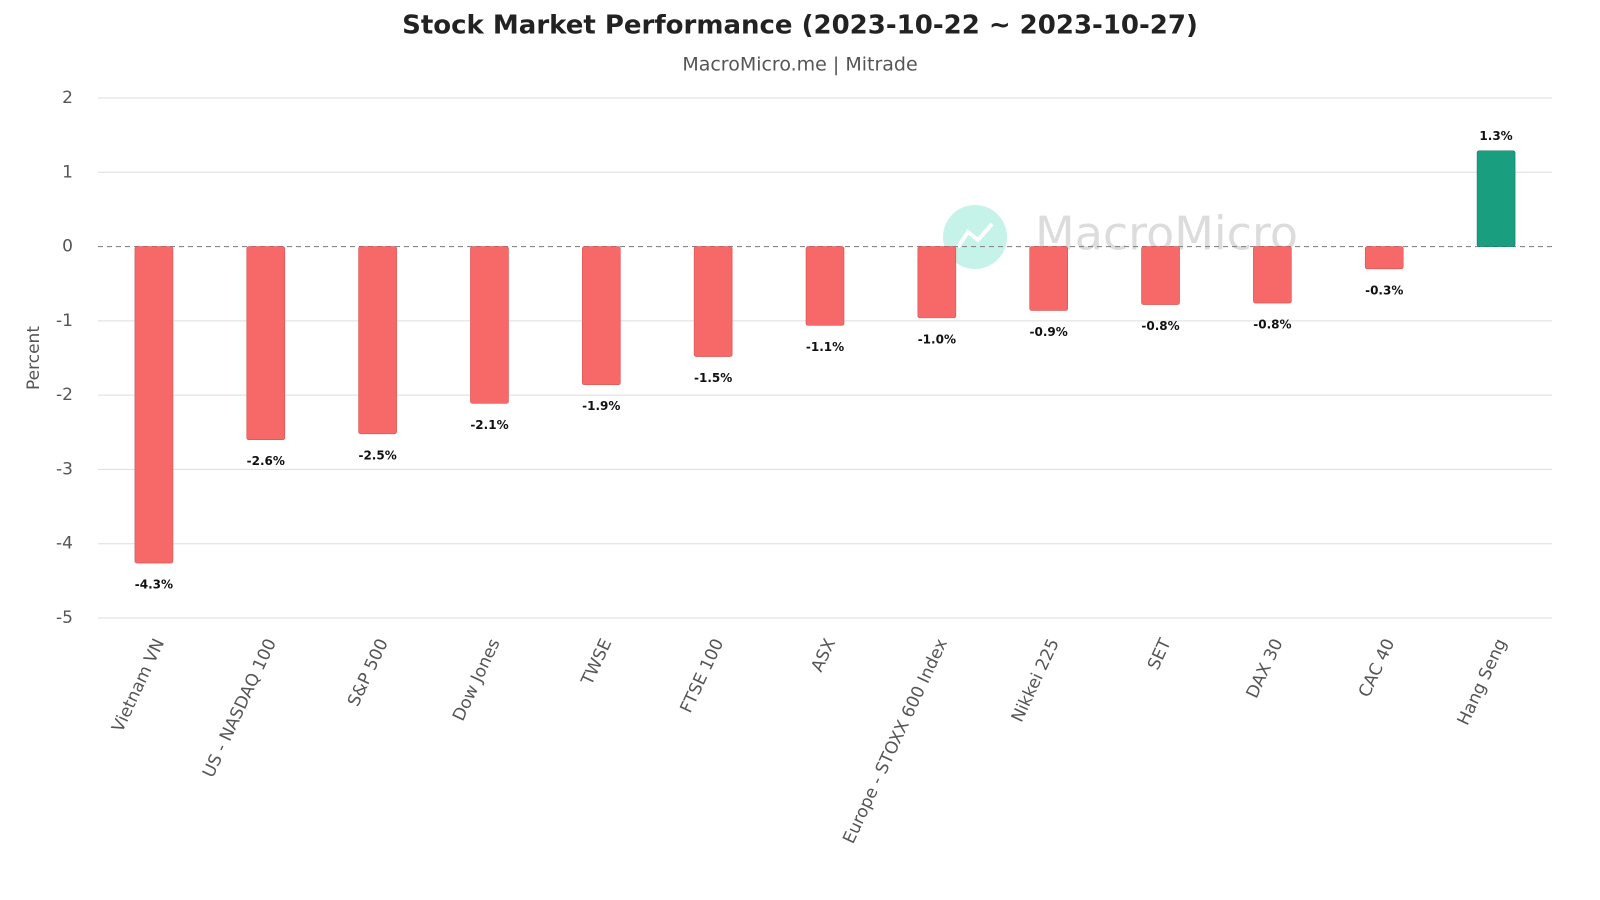 The height and width of the screenshot is (900, 1600). Describe the element at coordinates (64, 544) in the screenshot. I see `y-tick-label: -4` at that location.